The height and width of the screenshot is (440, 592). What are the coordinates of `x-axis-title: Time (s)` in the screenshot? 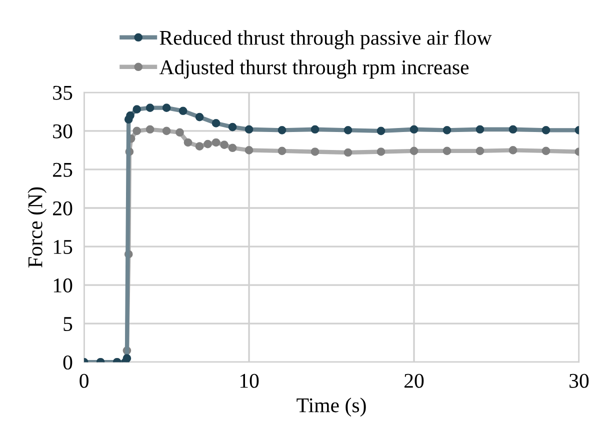 It's located at (331, 407).